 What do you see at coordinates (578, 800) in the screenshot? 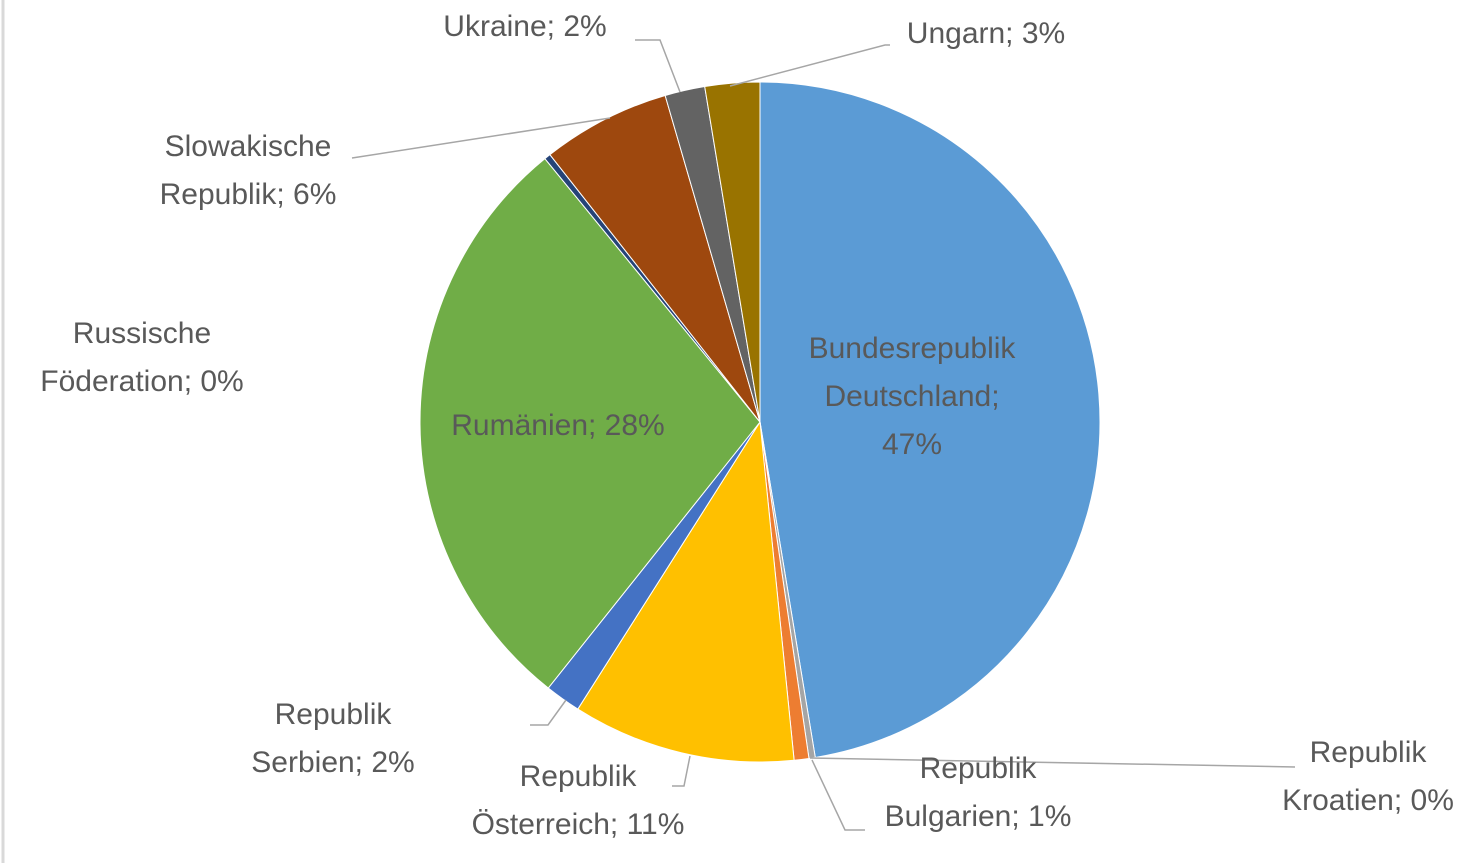
I see `data-label: Republik Österreich; 11%` at bounding box center [578, 800].